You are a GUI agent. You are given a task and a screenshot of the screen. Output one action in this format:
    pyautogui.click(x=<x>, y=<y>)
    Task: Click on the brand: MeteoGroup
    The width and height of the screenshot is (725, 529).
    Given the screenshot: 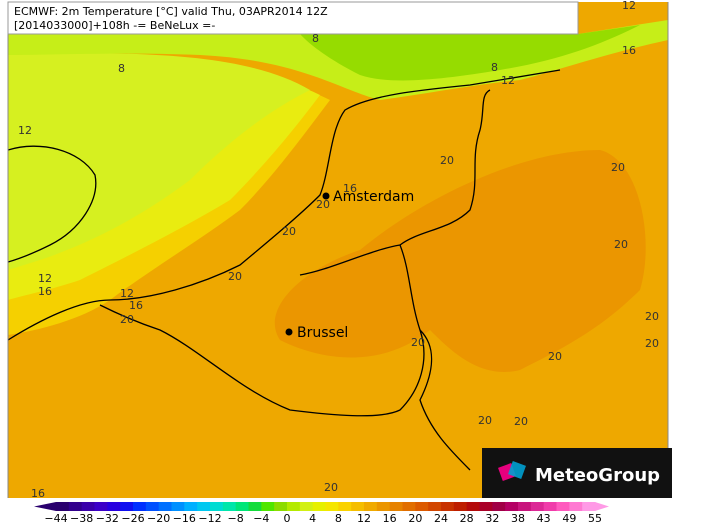 What is the action you would take?
    pyautogui.click(x=597, y=475)
    